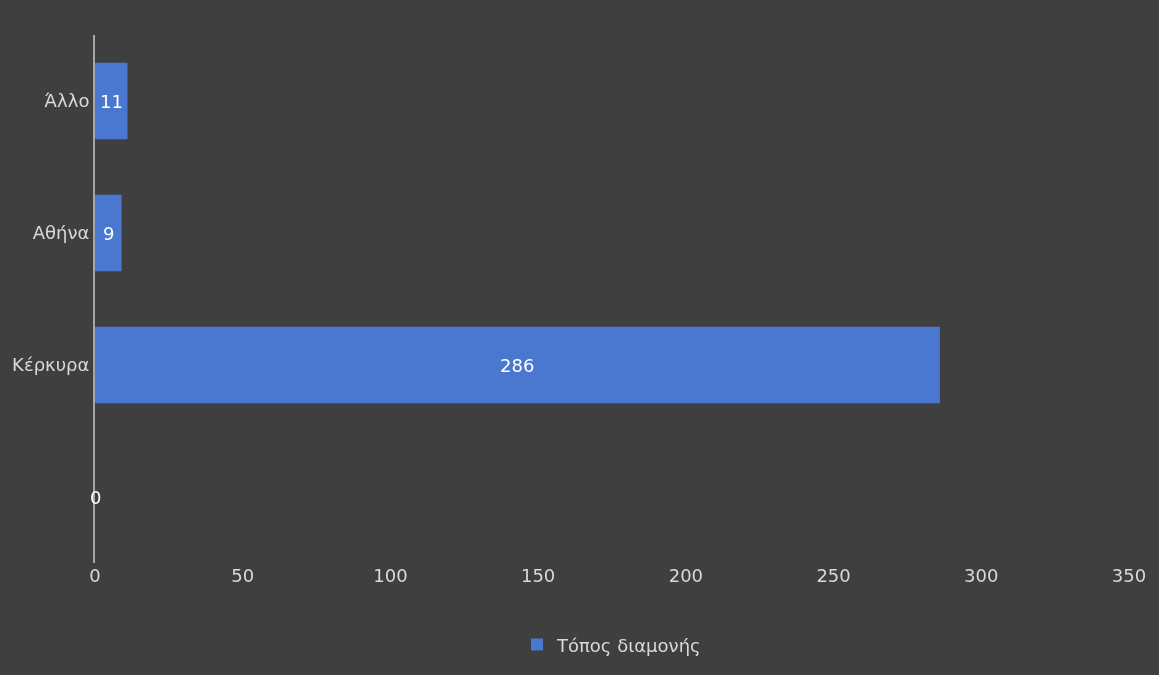  I want to click on x-tick-label: 100, so click(390, 575).